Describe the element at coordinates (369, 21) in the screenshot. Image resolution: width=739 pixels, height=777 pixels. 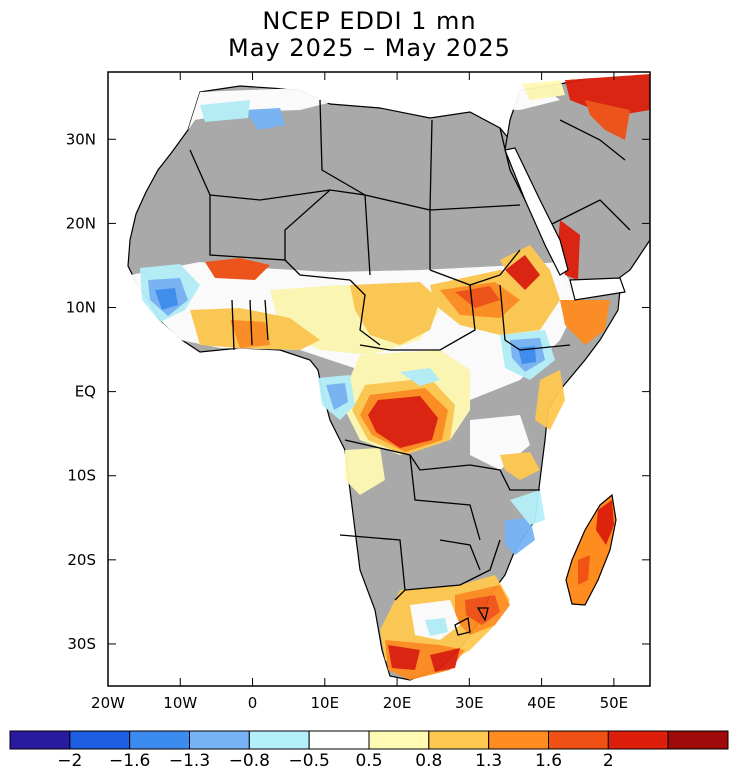
I see `map-title: NCEP EDDI 1 mn` at that location.